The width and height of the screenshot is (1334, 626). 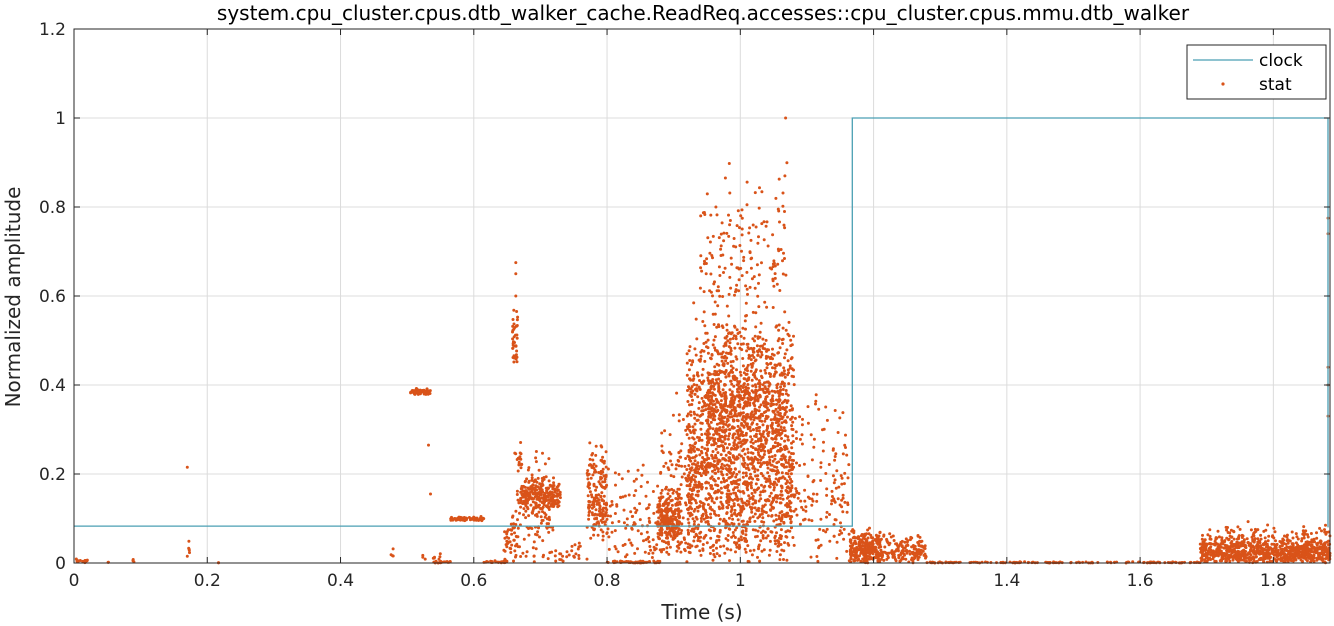 I want to click on stat-point-1978, so click(x=690, y=489).